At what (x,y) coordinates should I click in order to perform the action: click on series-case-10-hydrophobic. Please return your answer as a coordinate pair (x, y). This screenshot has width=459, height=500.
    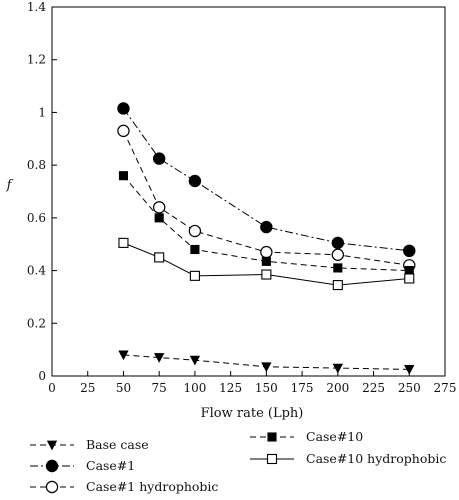
    Looking at the image, I should click on (266, 264).